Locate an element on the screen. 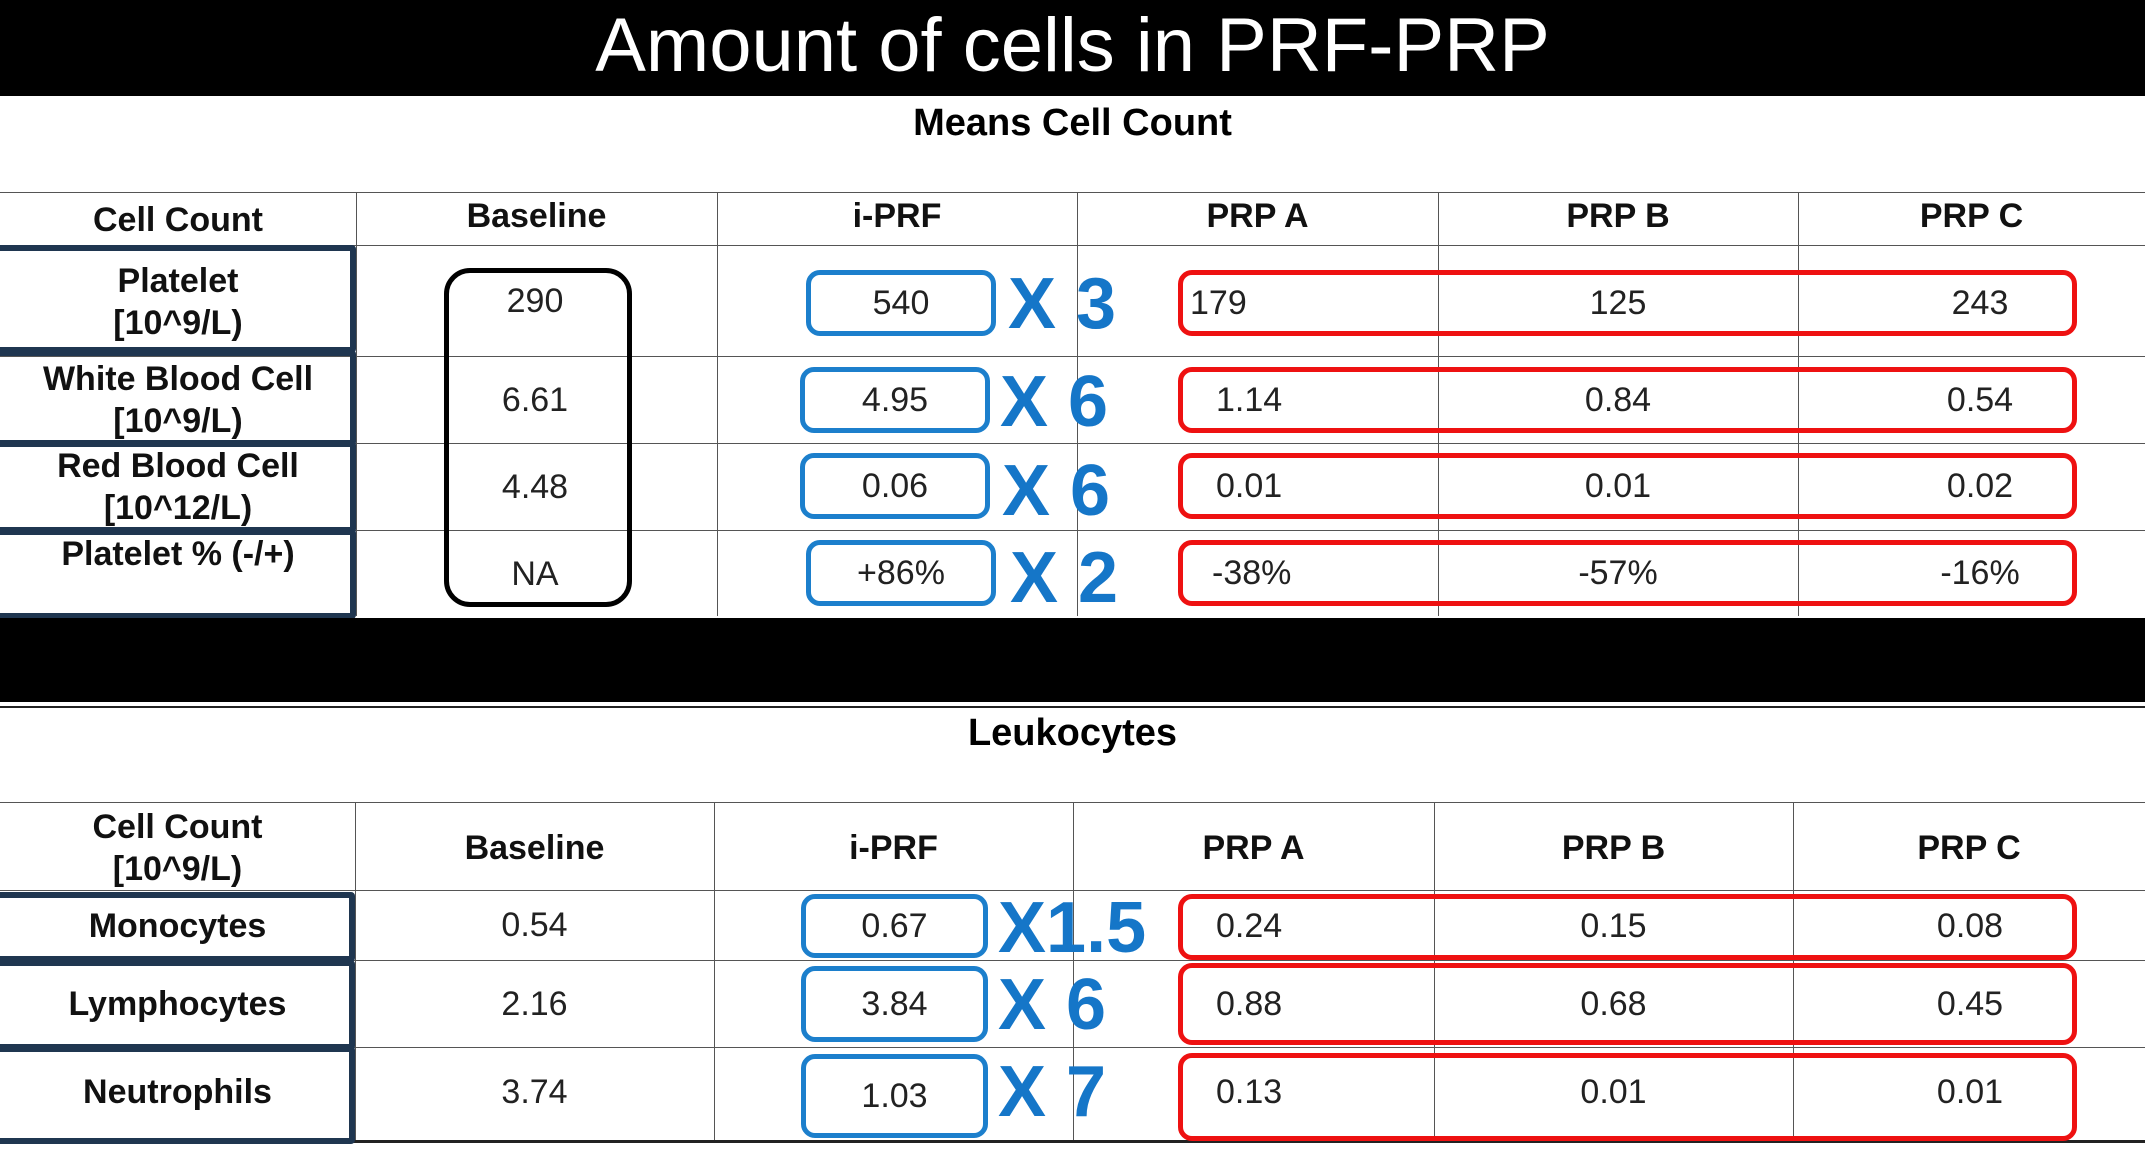 The height and width of the screenshot is (1149, 2145). table1-top-border is located at coordinates (1072, 192).